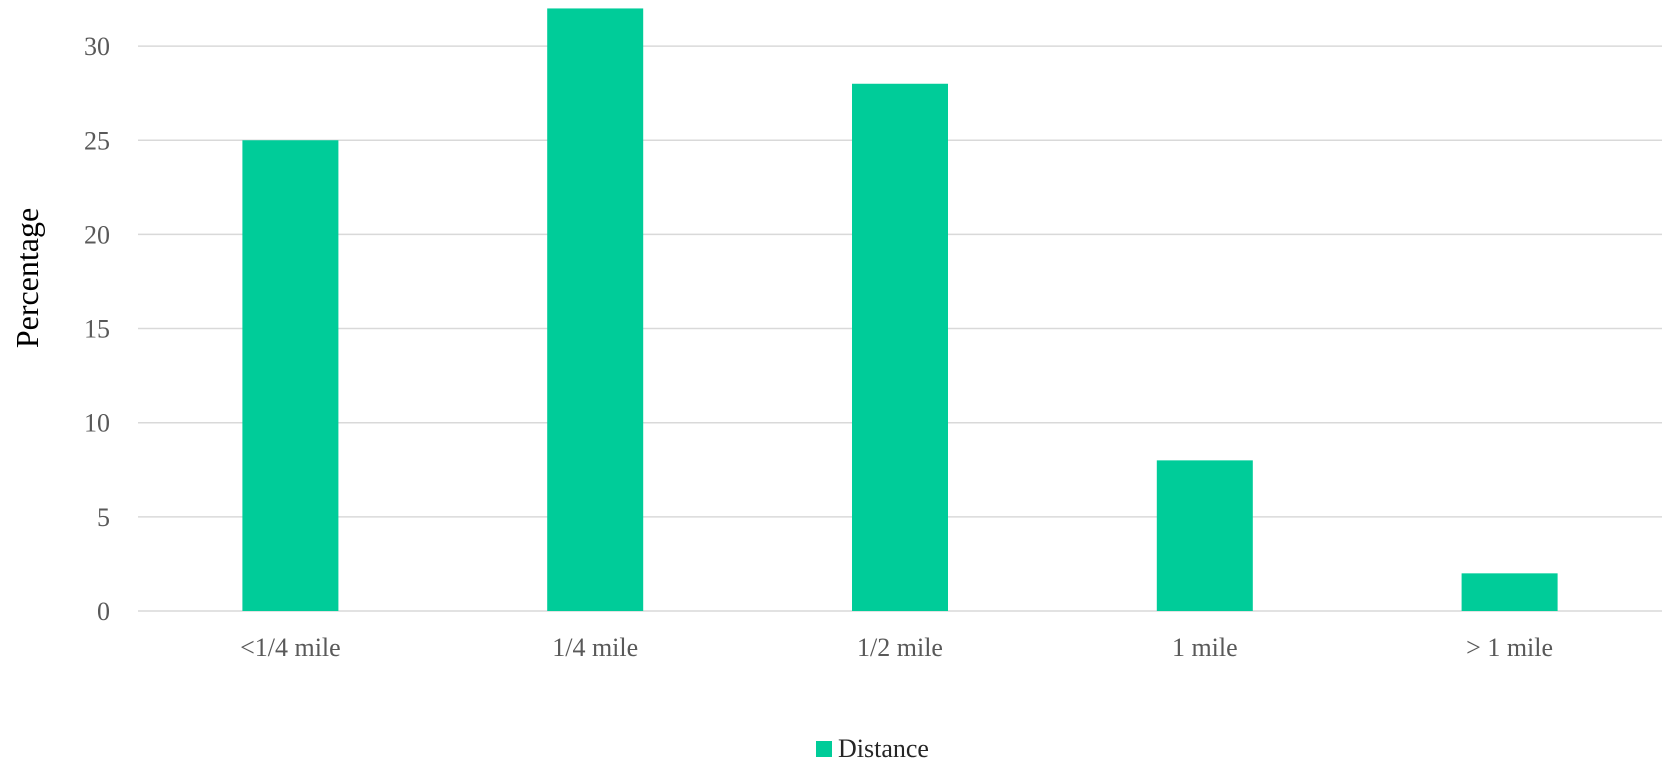 Image resolution: width=1662 pixels, height=763 pixels. Describe the element at coordinates (27, 278) in the screenshot. I see `y-axis-title: Percentage` at that location.